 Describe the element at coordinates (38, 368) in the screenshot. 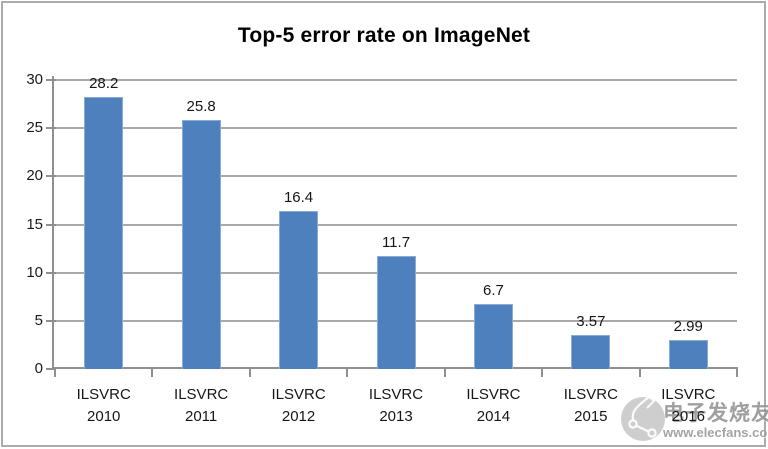

I see `y-tick-label: 0` at that location.